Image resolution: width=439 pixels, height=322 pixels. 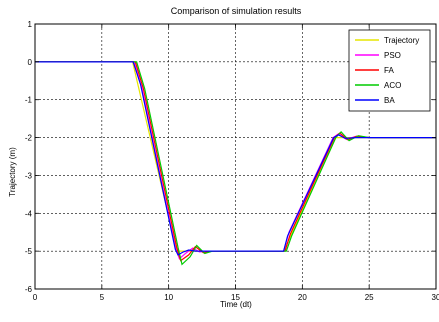 I want to click on legend-label-aco: ACO, so click(x=392, y=85).